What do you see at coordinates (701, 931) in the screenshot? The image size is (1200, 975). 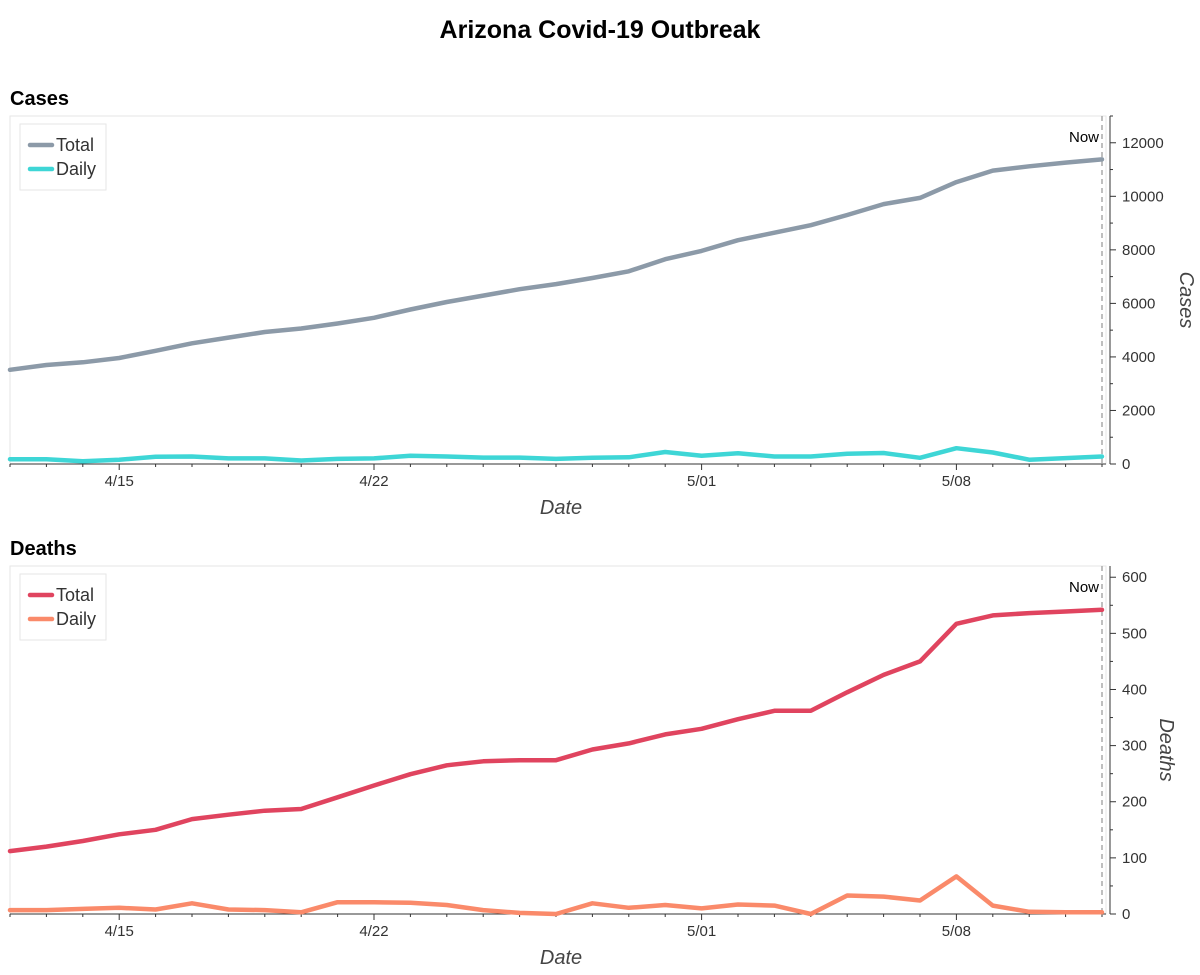 I see `deaths-x-tick-label: 5/01` at bounding box center [701, 931].